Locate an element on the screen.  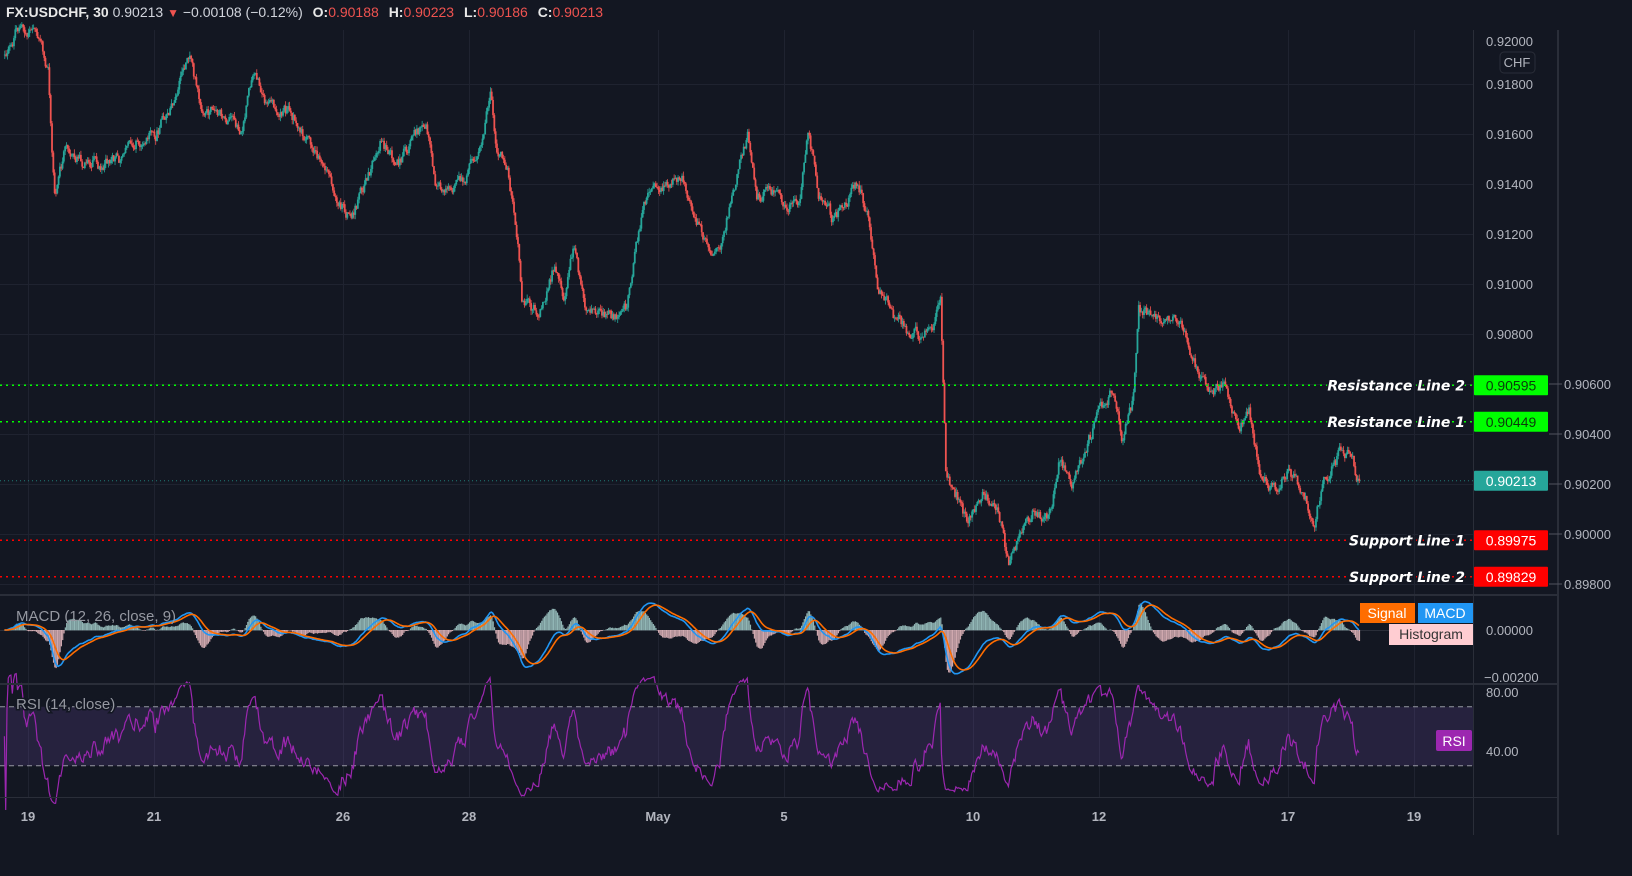
price-tag is located at coordinates (1511, 540).